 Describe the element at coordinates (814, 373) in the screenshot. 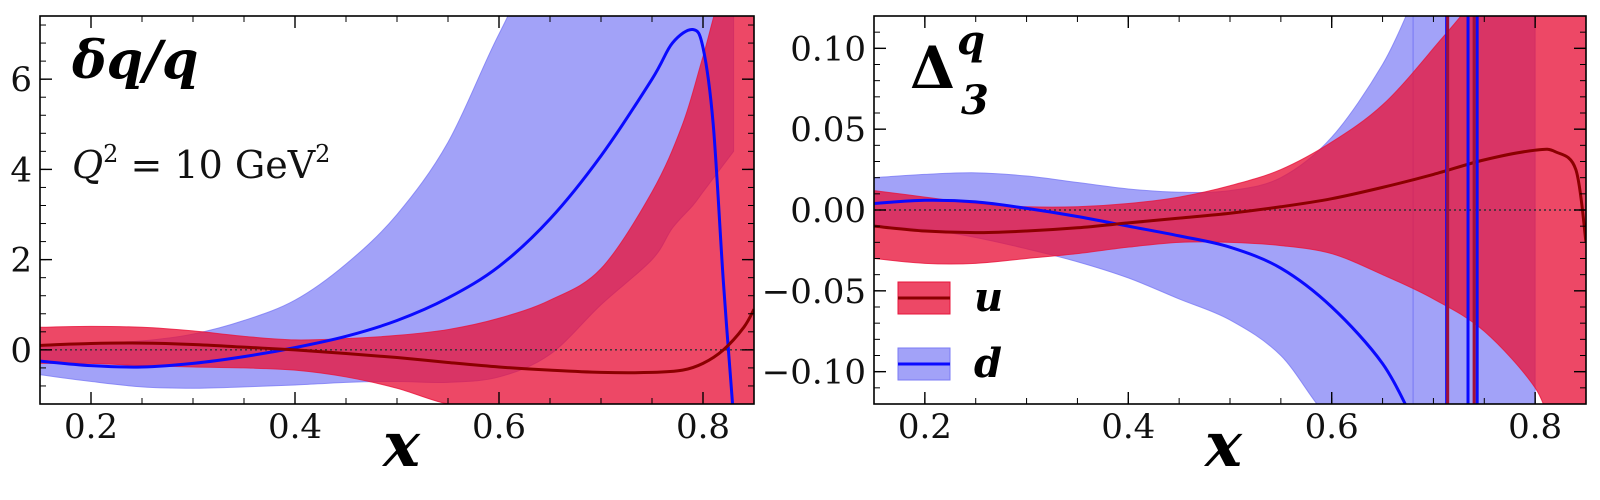

I see `right-ytick-label: −0.10` at that location.